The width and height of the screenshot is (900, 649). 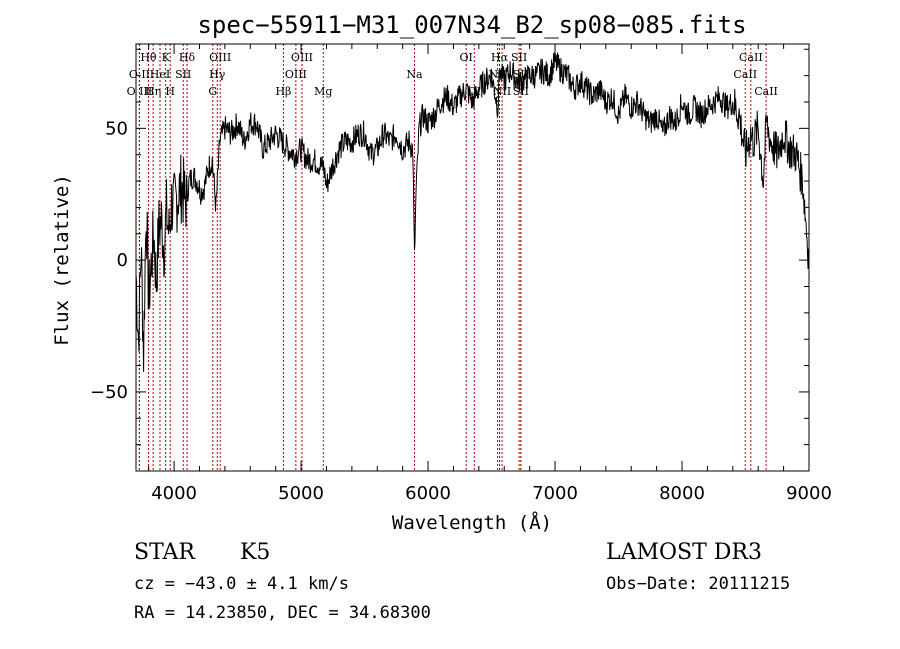 What do you see at coordinates (301, 493) in the screenshot?
I see `x-tick-label-1: 5000` at bounding box center [301, 493].